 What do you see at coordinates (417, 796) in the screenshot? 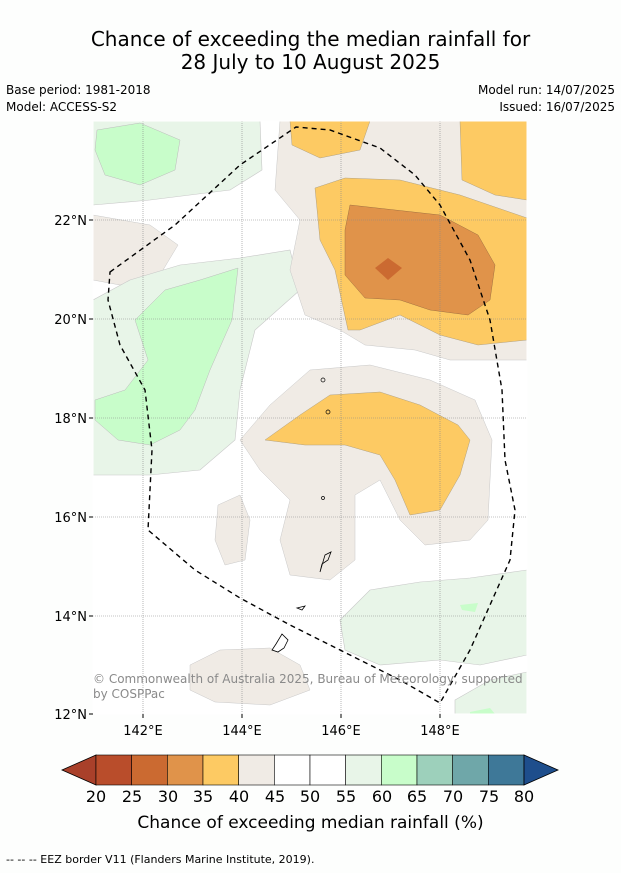
I see `cb-tick-65: 65` at bounding box center [417, 796].